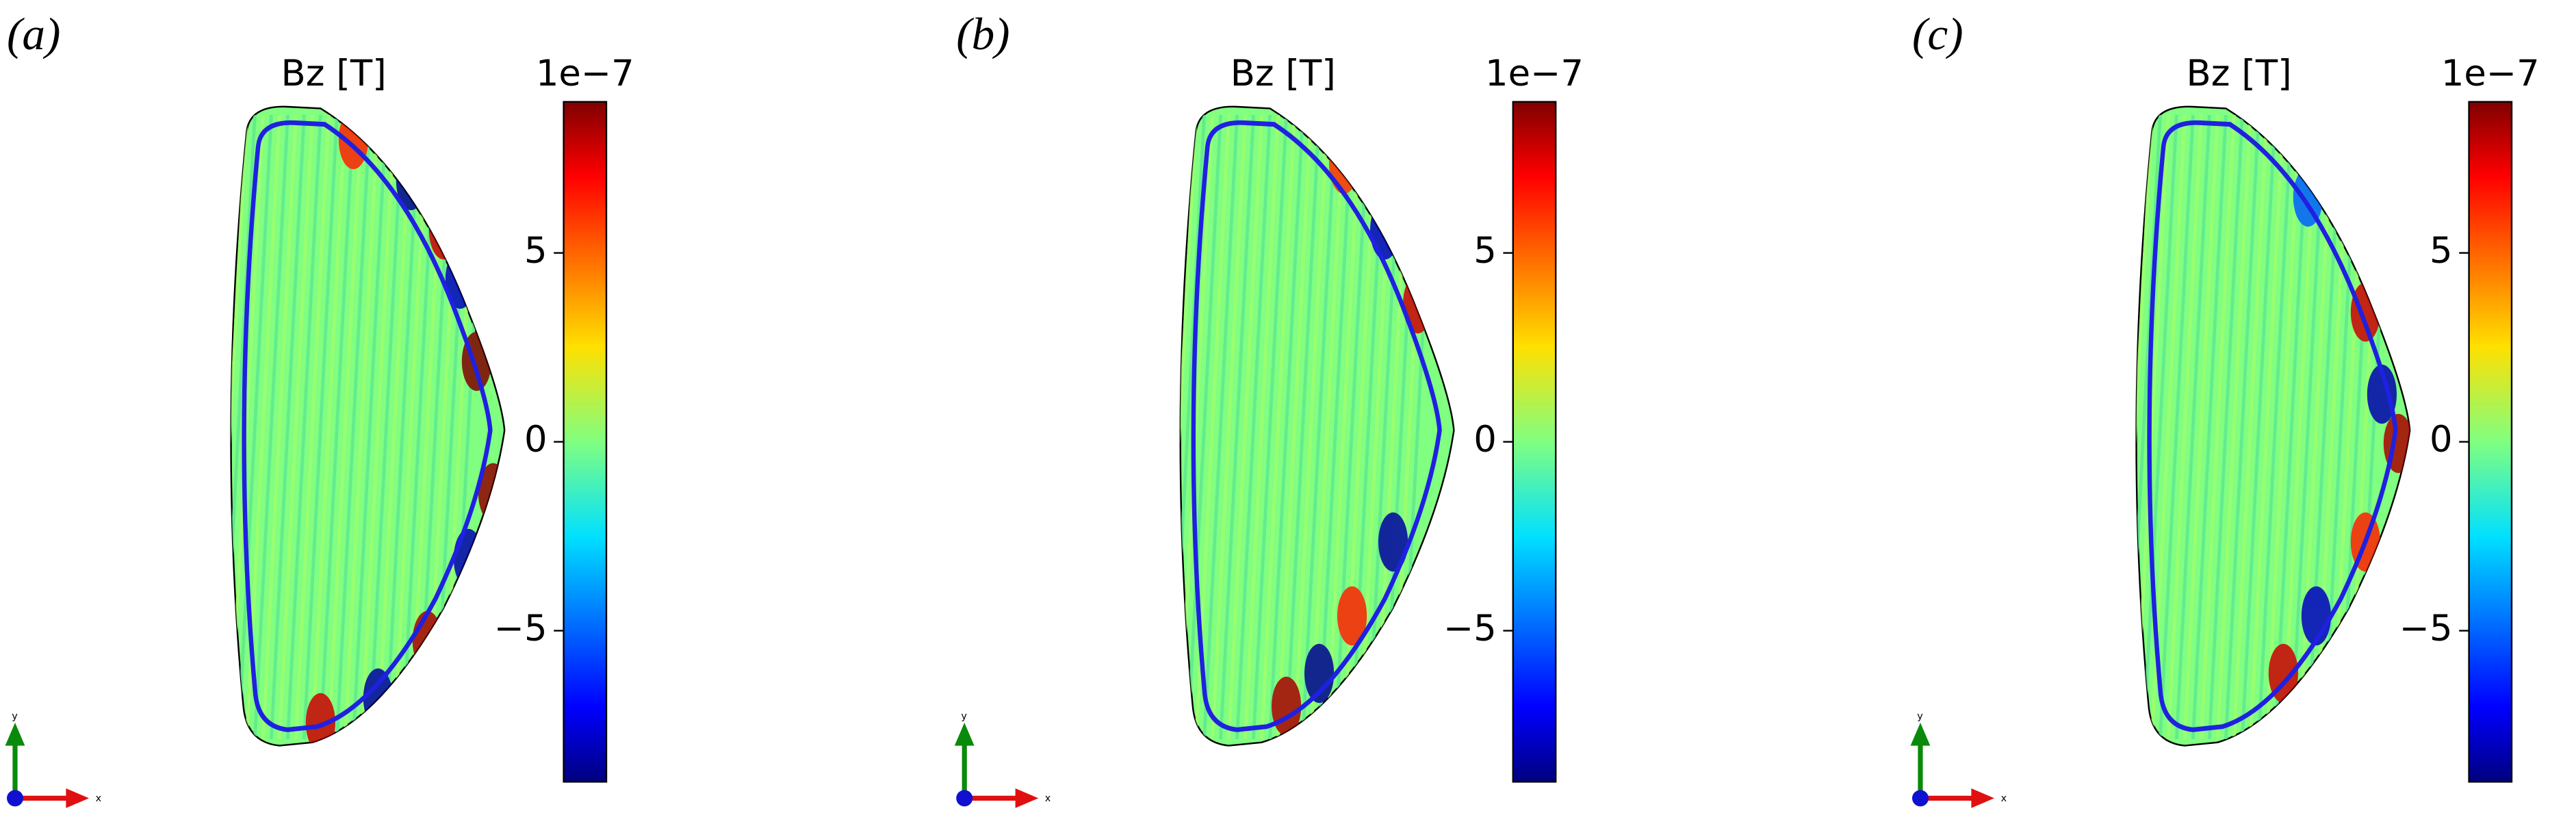 This screenshot has width=2576, height=813. I want to click on panel-label: (b), so click(982, 34).